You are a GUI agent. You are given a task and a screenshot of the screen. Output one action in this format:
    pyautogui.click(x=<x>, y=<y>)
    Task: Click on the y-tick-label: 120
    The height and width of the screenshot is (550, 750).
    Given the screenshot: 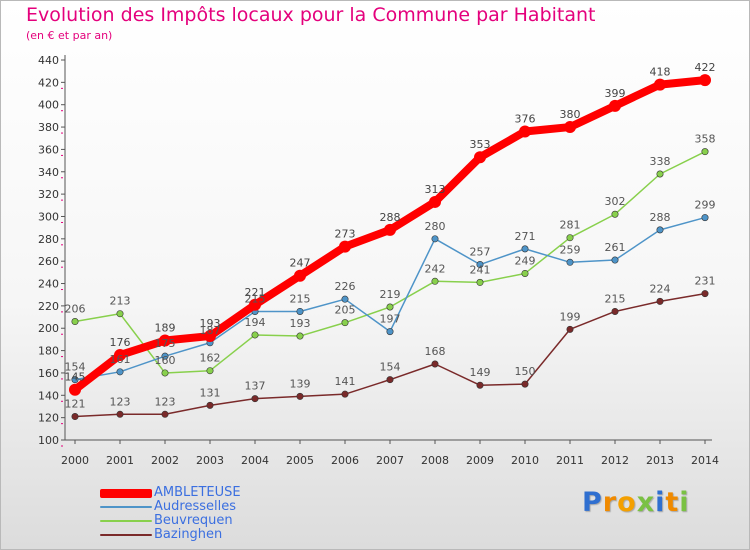 What is the action you would take?
    pyautogui.click(x=48, y=418)
    